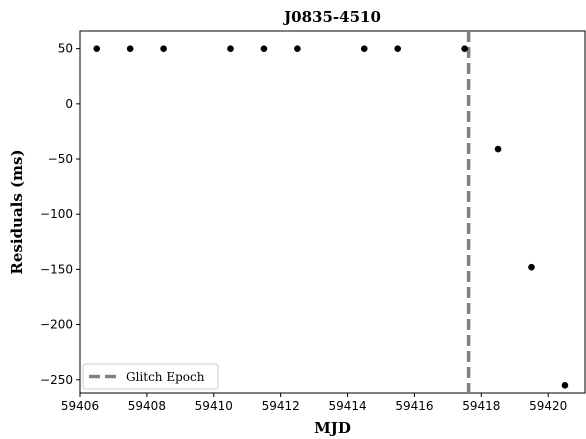  I want to click on x-tick-label: 59412, so click(281, 406).